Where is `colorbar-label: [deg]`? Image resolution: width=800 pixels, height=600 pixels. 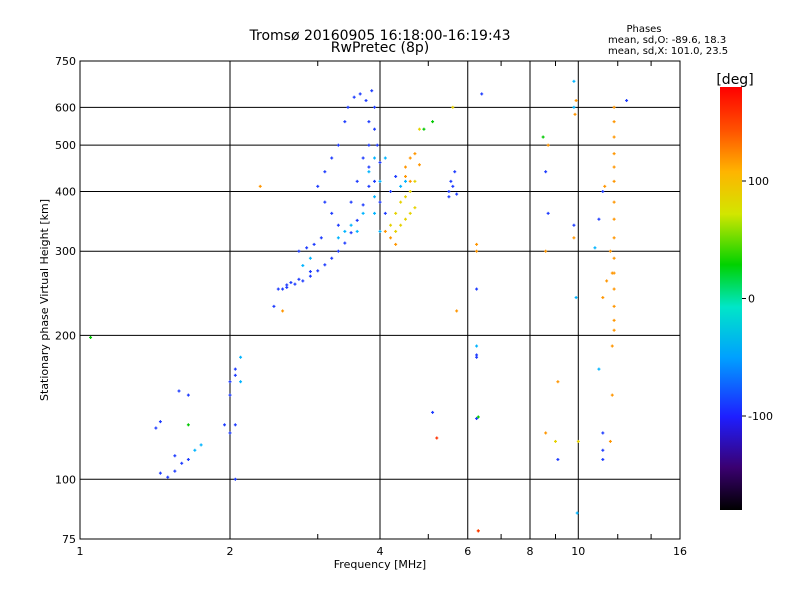
colorbar-label: [deg] is located at coordinates (734, 80).